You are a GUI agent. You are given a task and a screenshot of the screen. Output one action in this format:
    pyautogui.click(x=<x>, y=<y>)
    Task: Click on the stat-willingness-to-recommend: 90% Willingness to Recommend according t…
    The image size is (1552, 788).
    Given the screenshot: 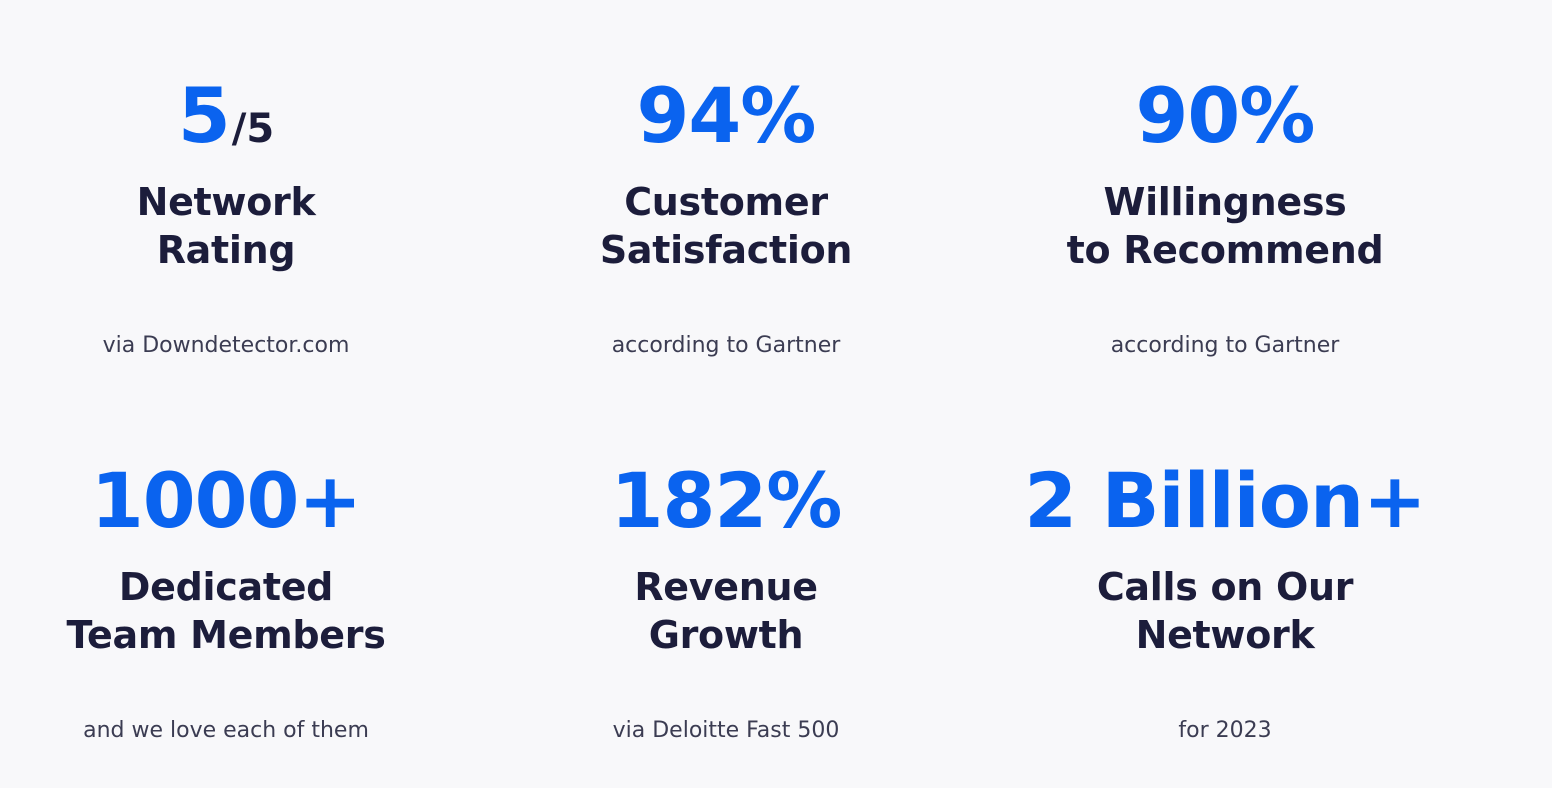 What is the action you would take?
    pyautogui.click(x=1225, y=215)
    